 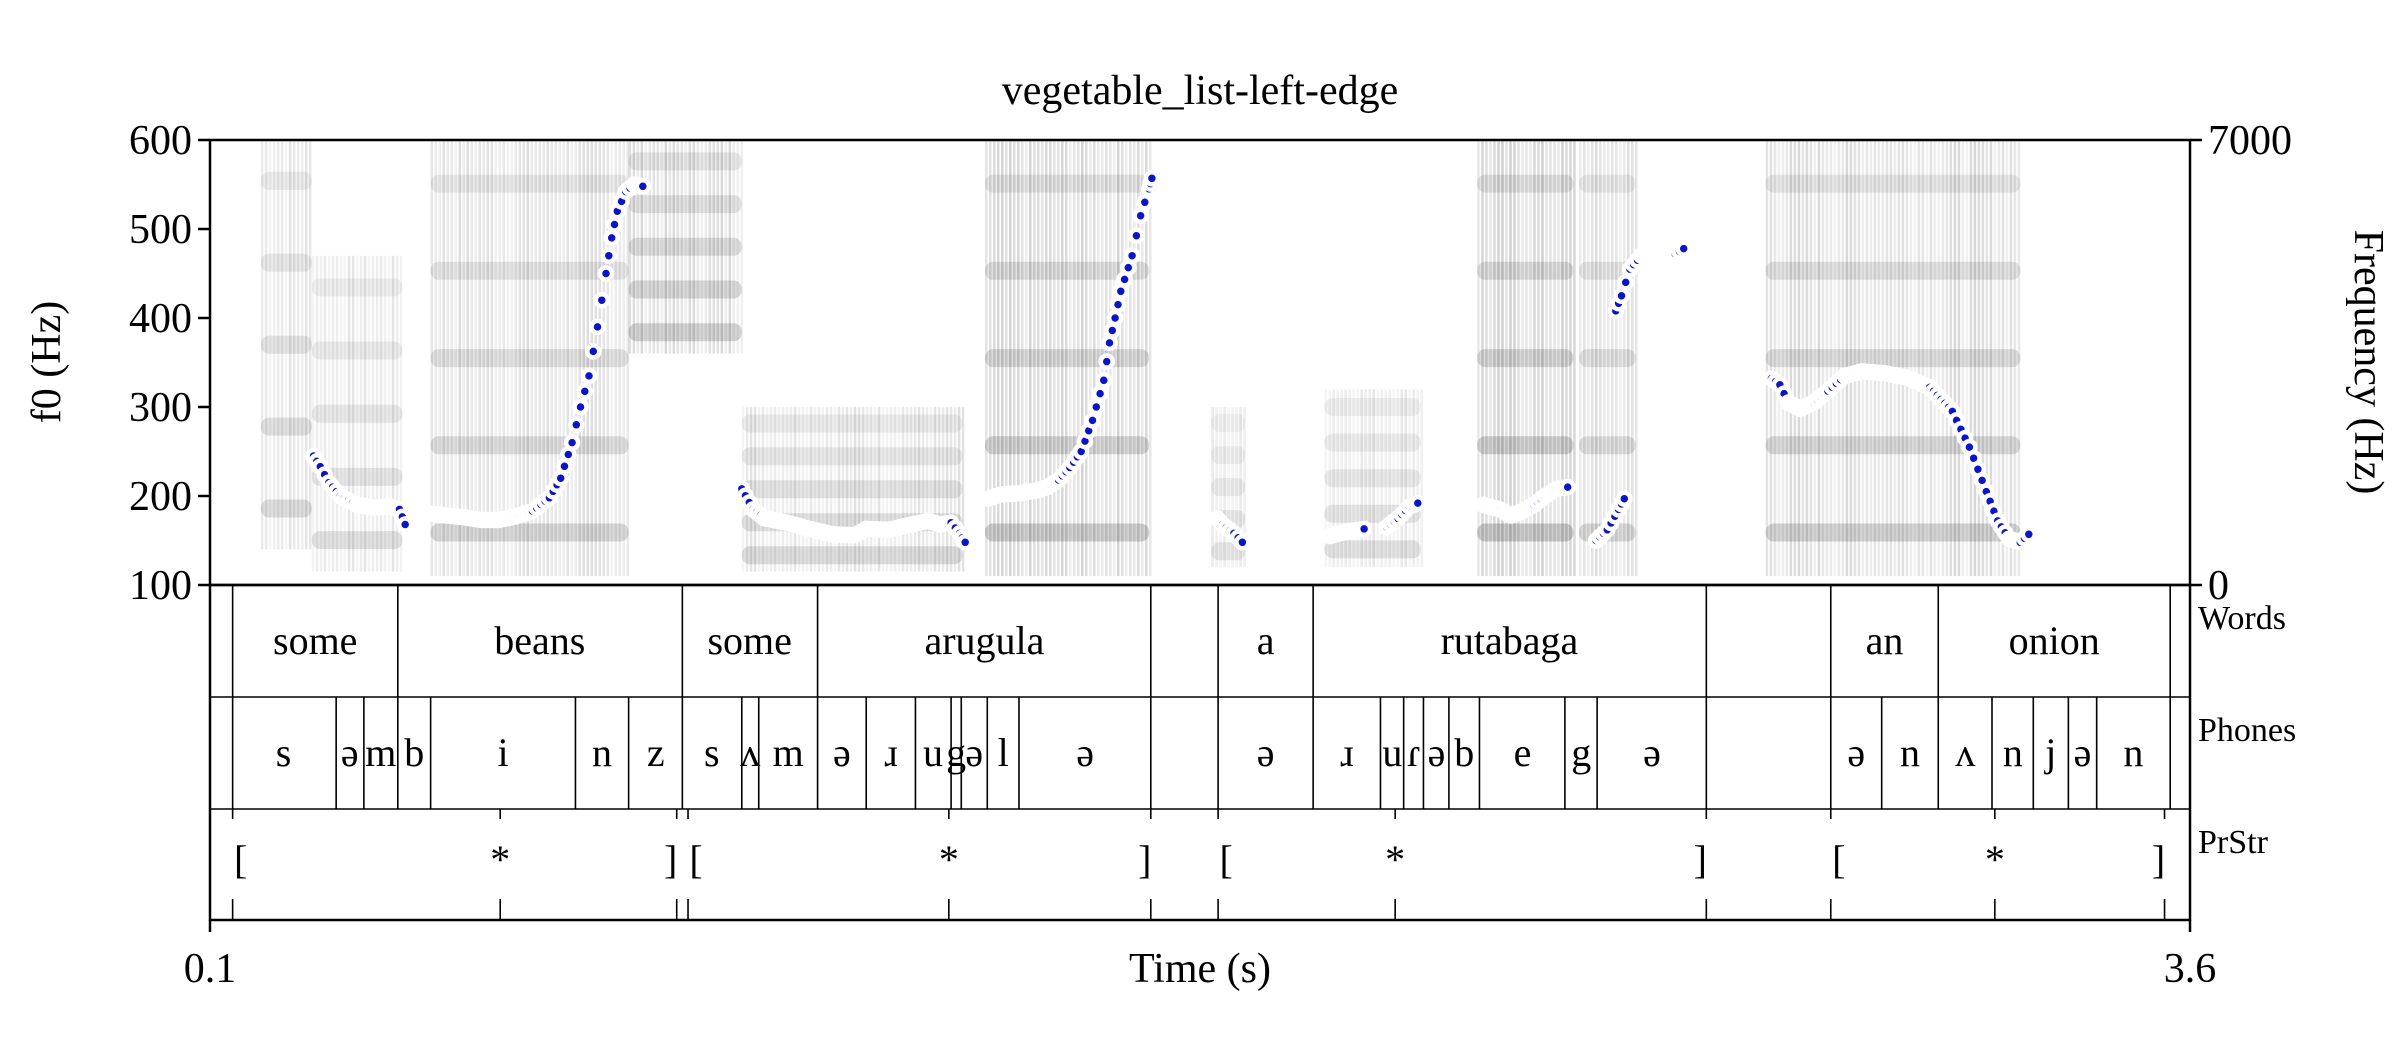 I want to click on prstr-point-label: [, so click(x=1225, y=859).